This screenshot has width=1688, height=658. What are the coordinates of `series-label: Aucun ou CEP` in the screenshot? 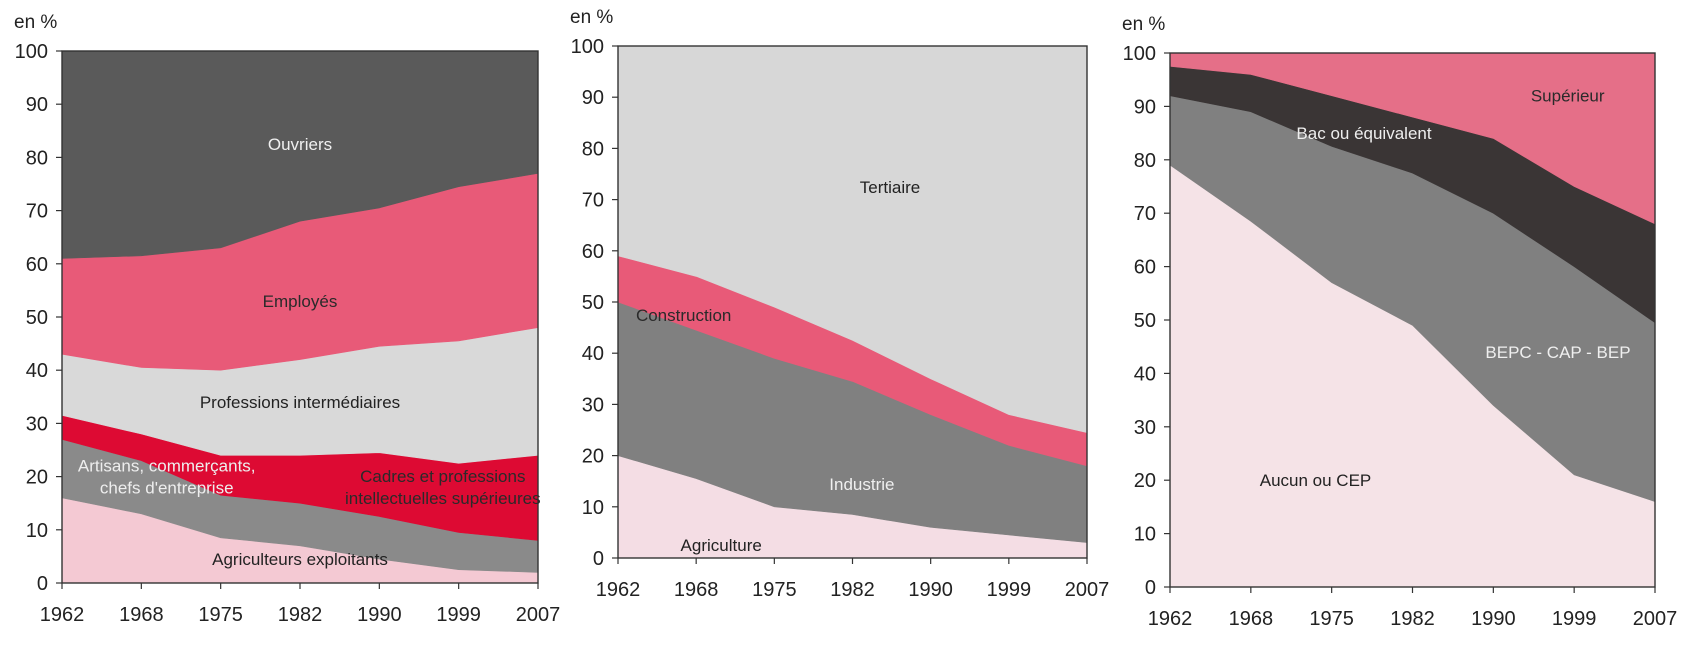 It's located at (1316, 480).